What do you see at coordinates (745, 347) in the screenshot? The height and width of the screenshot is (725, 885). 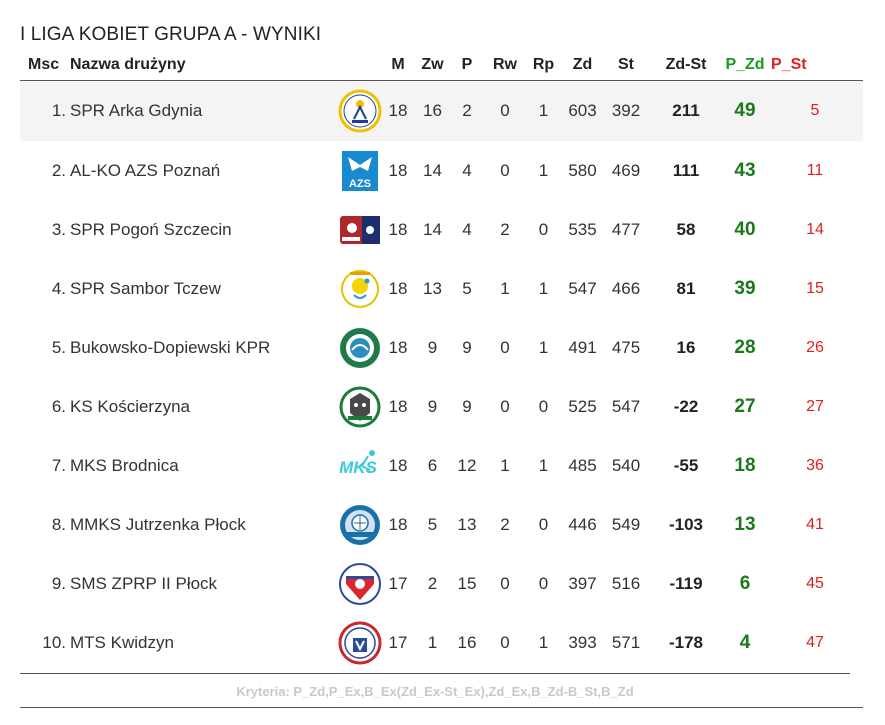 I see `points-for-cell: 28` at bounding box center [745, 347].